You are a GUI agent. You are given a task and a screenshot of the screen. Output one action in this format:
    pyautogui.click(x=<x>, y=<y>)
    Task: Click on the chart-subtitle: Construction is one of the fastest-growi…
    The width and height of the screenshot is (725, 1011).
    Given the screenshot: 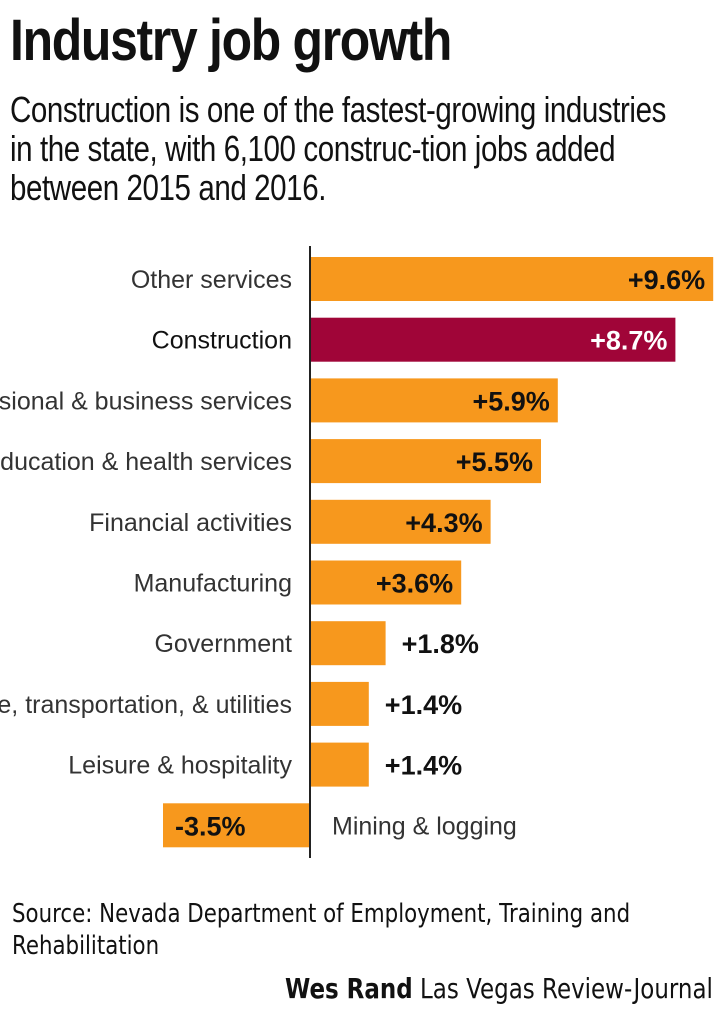 What is the action you would take?
    pyautogui.click(x=338, y=148)
    